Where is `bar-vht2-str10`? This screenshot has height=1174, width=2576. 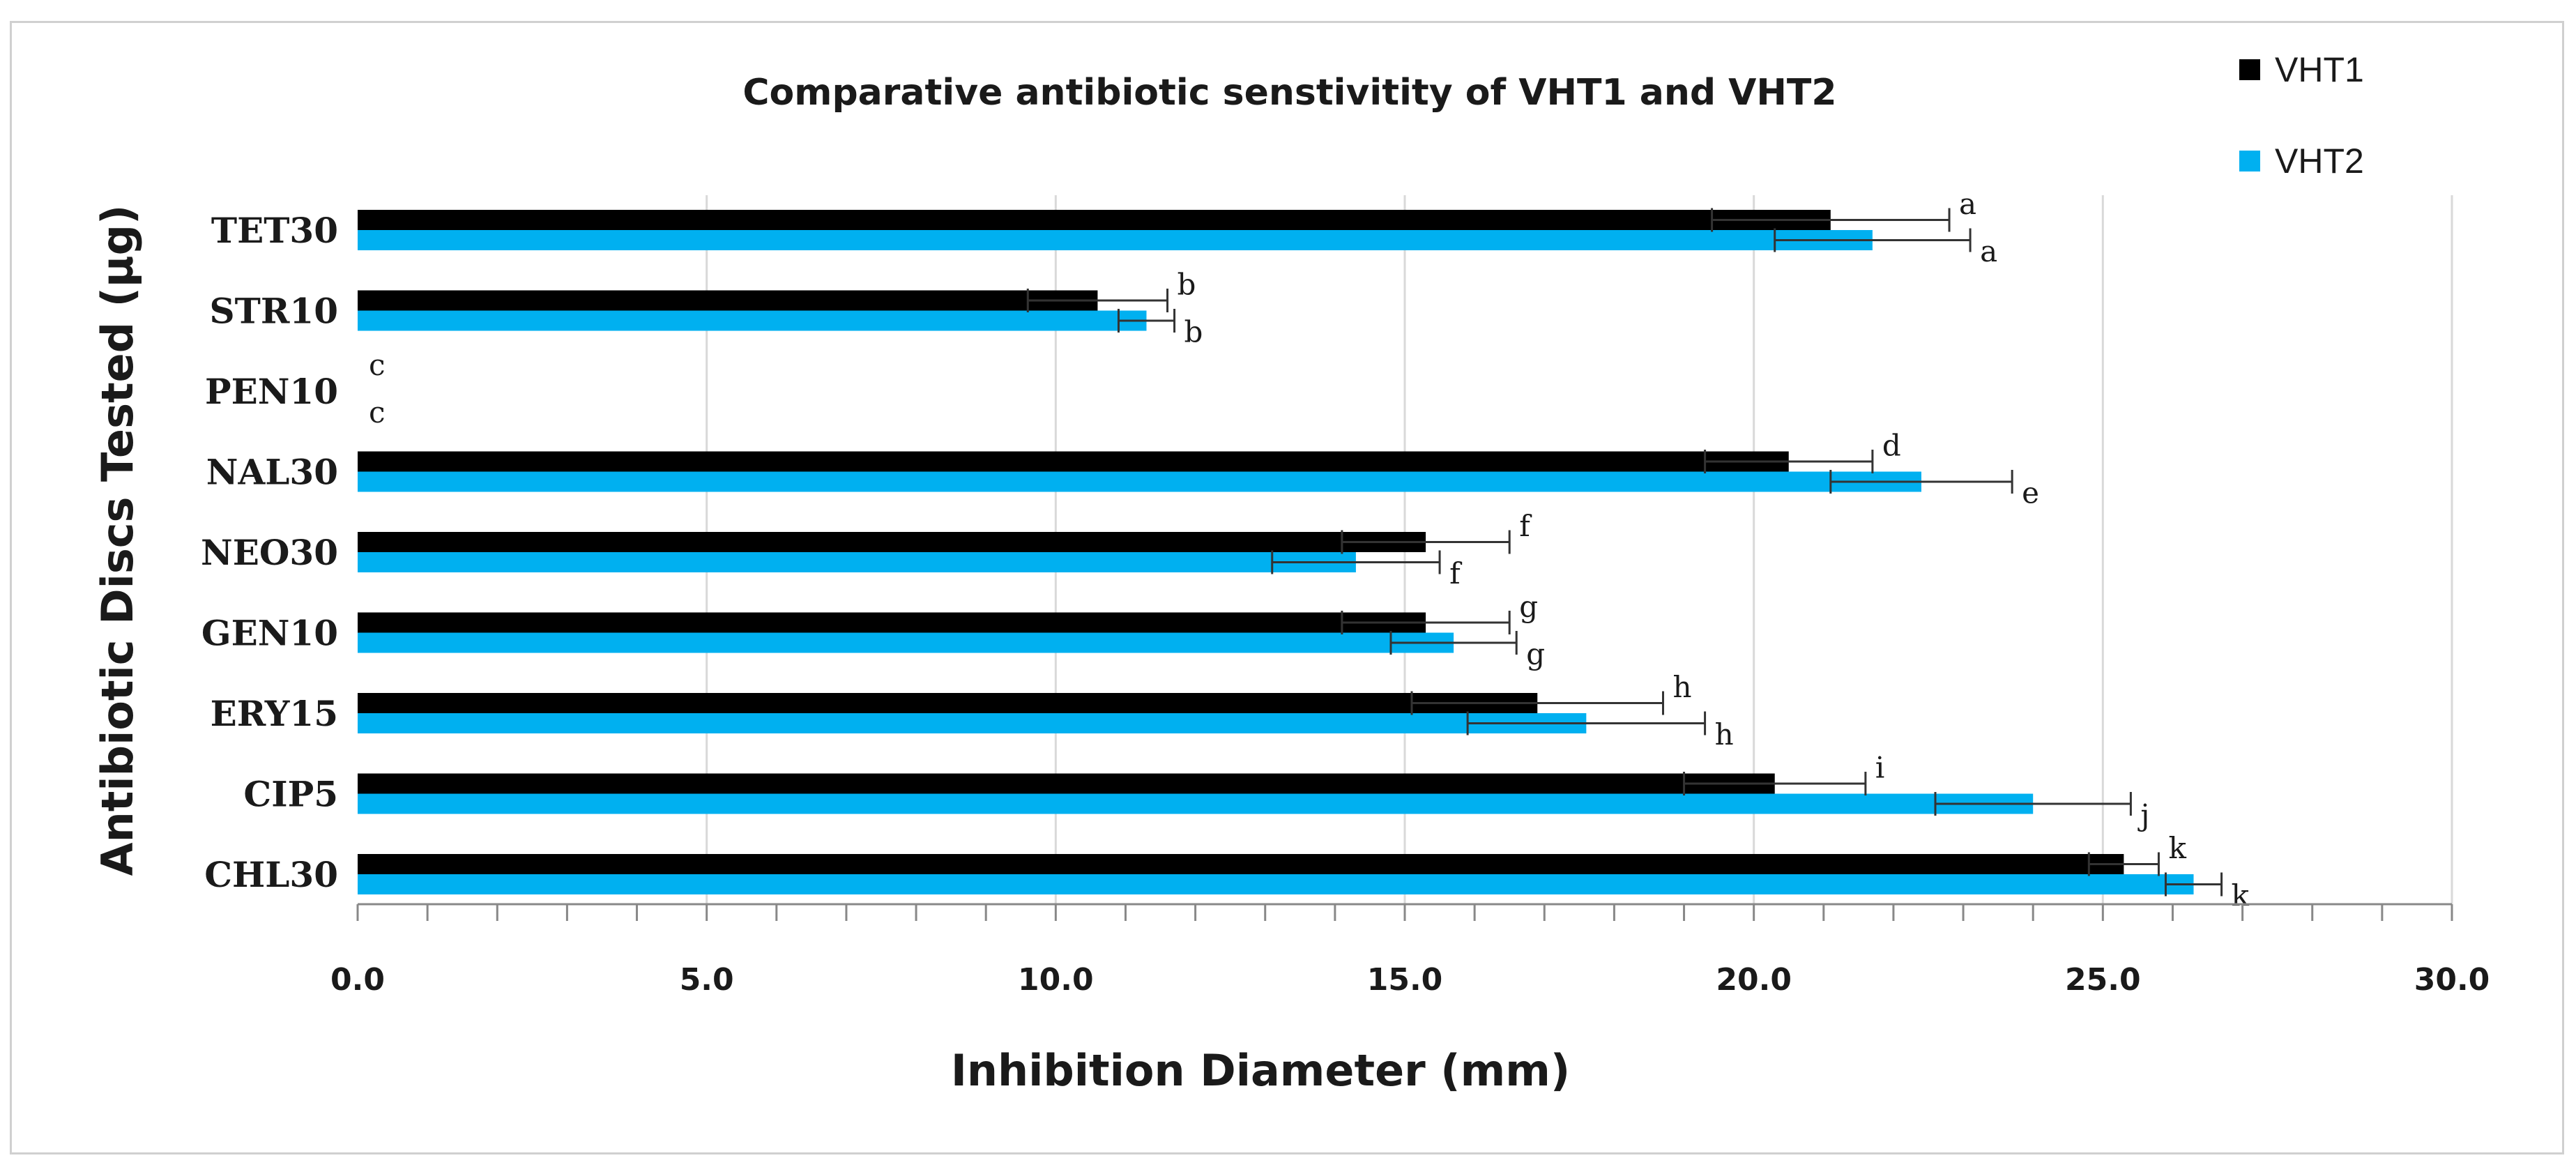
bar-vht2-str10 is located at coordinates (753, 320).